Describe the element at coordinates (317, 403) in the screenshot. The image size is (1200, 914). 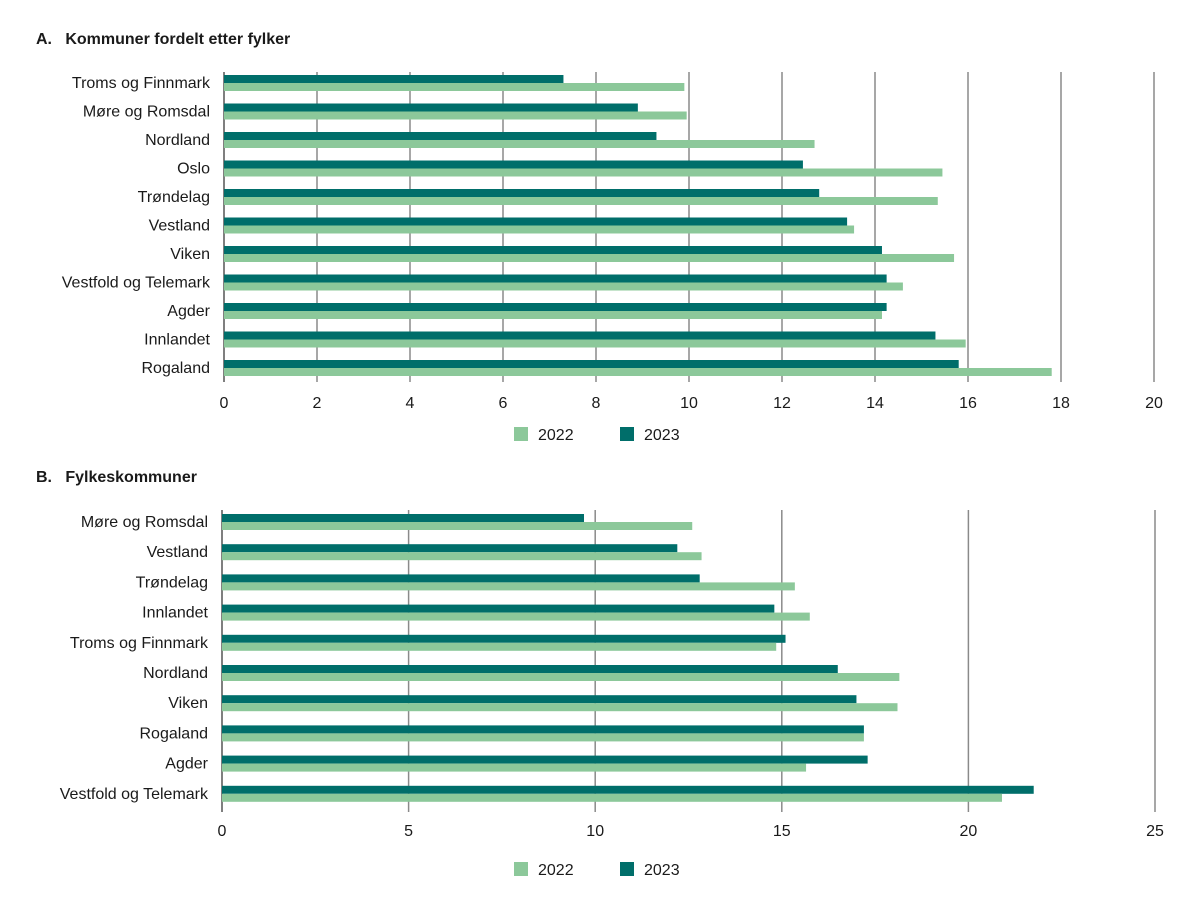
I see `x-tick-label: 2` at that location.